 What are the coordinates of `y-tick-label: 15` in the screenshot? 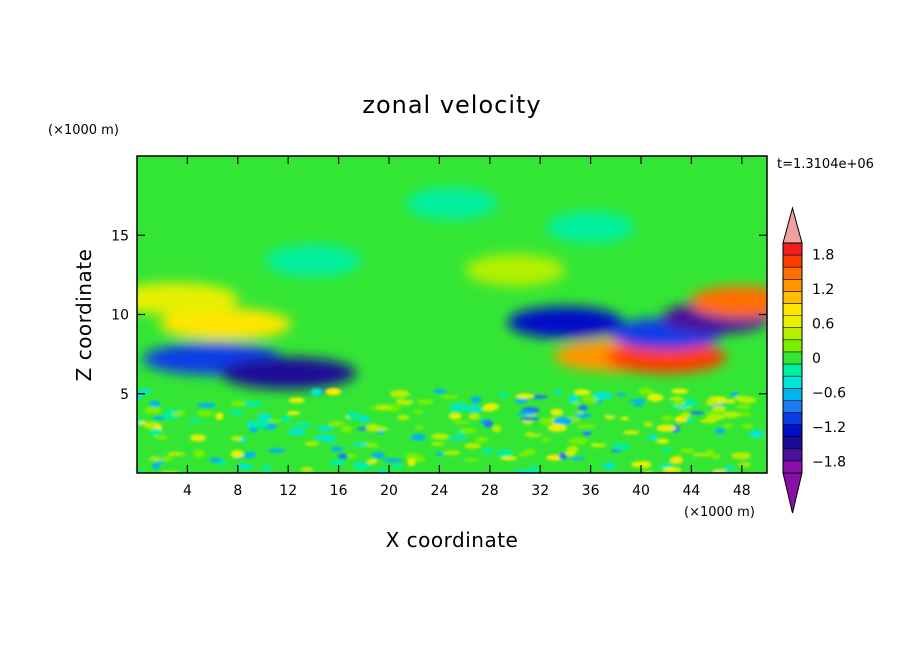 It's located at (120, 236).